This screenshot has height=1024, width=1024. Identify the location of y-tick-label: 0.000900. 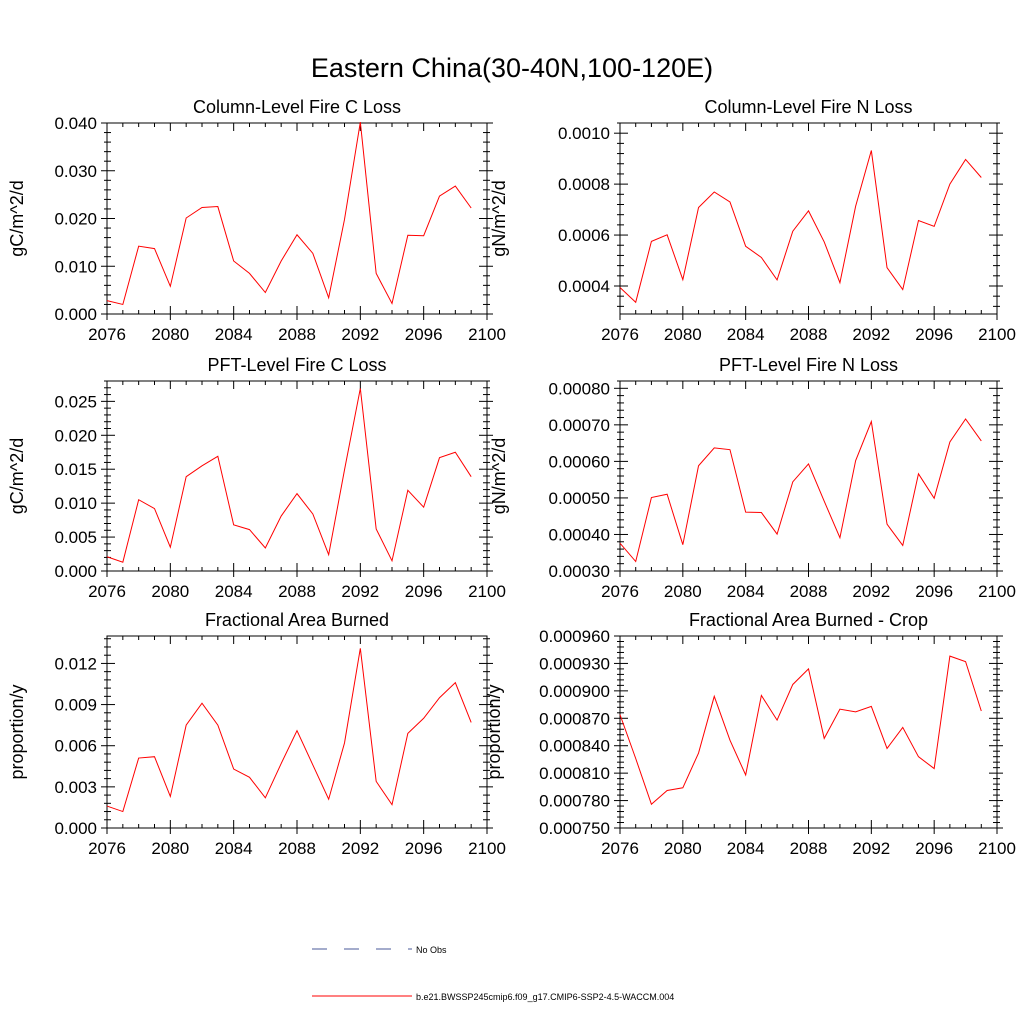
(574, 691).